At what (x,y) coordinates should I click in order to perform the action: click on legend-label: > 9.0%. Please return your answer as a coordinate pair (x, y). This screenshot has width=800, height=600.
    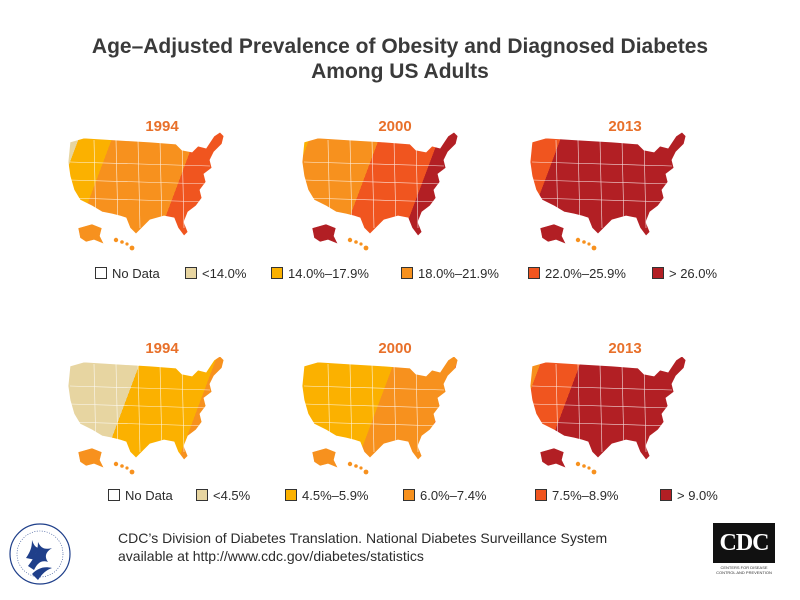
    Looking at the image, I should click on (697, 495).